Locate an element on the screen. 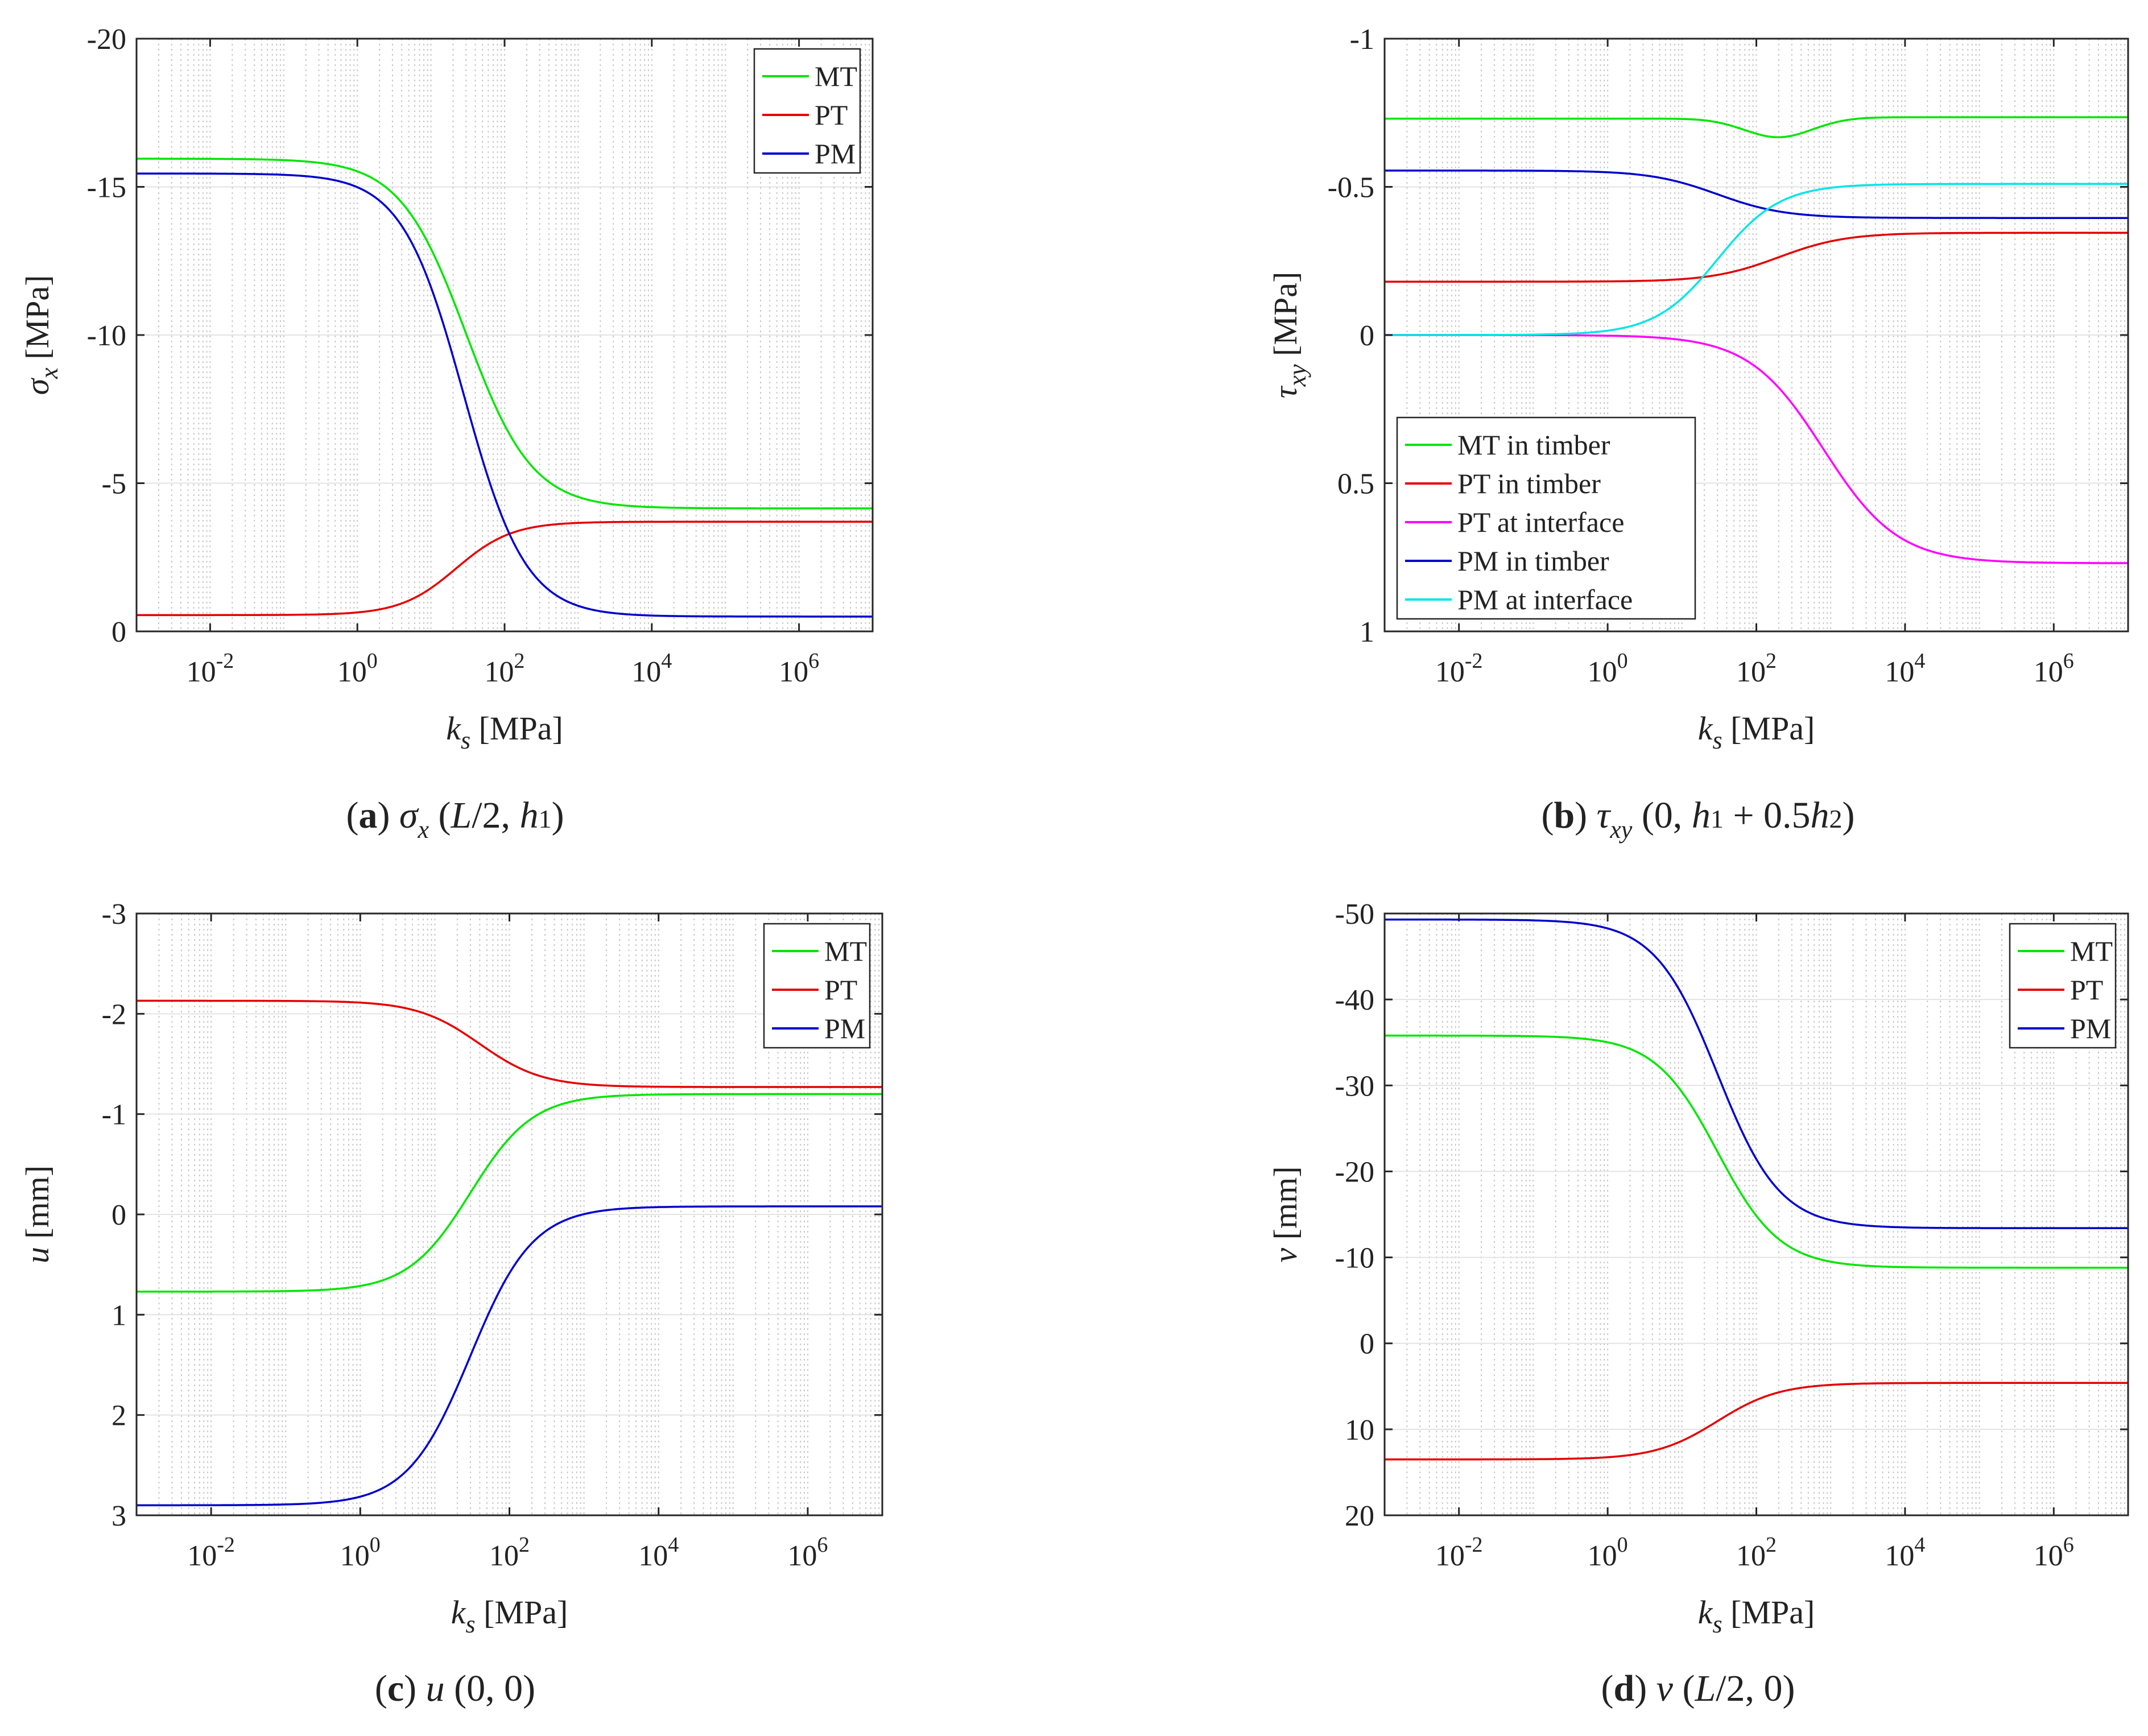  panel-caption: (b) τxy (0, h1 + 0.5h2) is located at coordinates (1697, 819).